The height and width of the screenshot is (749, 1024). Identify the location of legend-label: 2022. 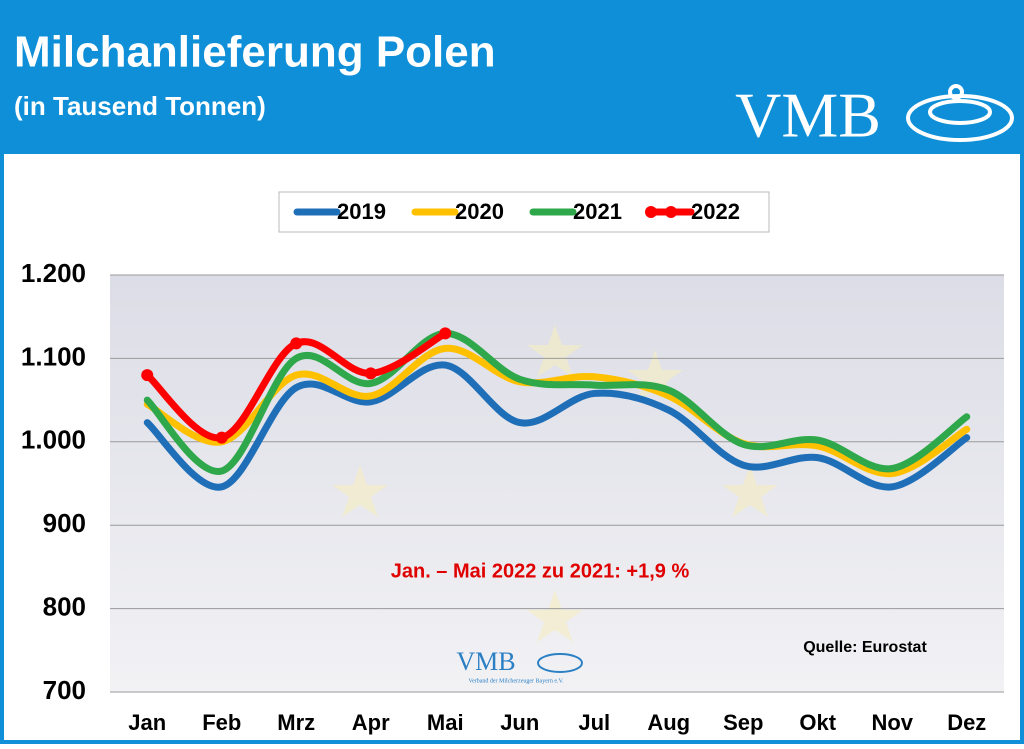
(715, 211).